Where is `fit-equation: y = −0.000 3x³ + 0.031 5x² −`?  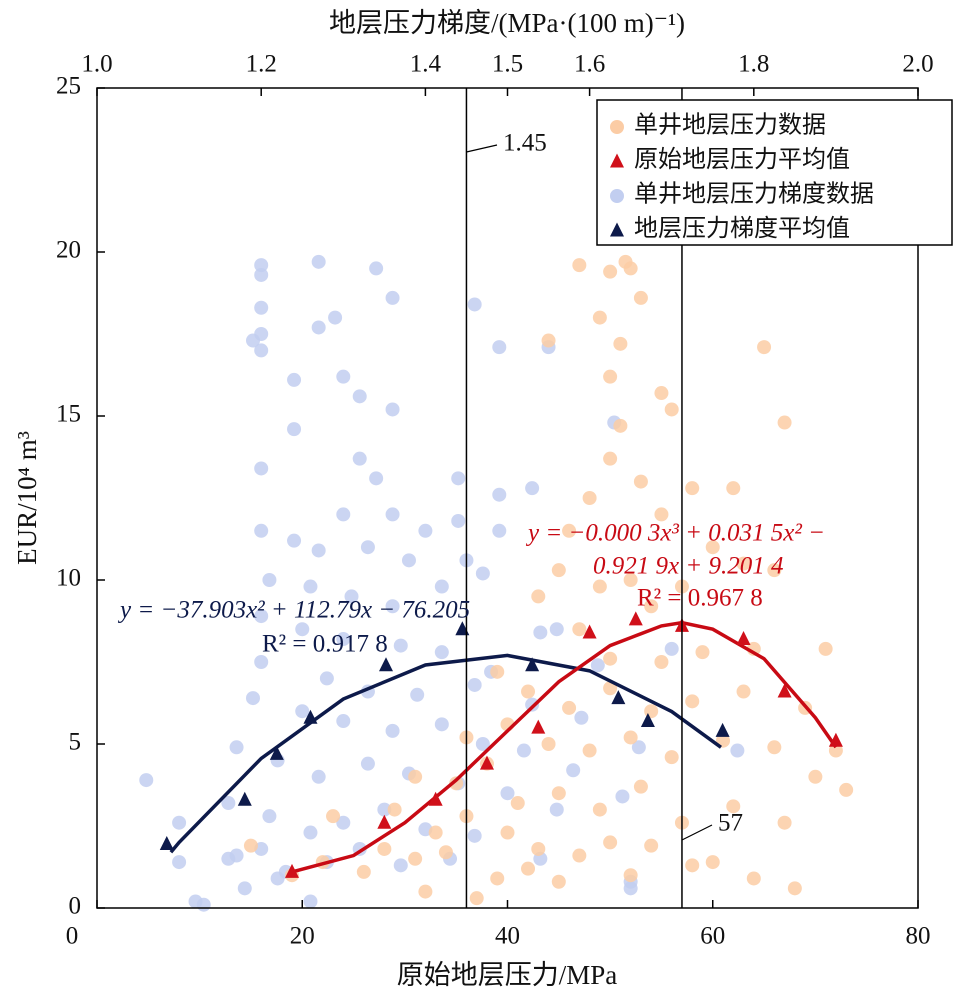 fit-equation: y = −0.000 3x³ + 0.031 5x² − is located at coordinates (675, 533).